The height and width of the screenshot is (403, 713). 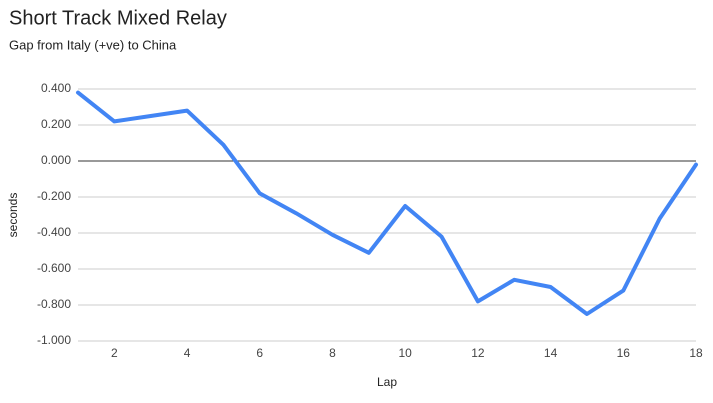 What do you see at coordinates (387, 382) in the screenshot?
I see `x-axis-label: Lap` at bounding box center [387, 382].